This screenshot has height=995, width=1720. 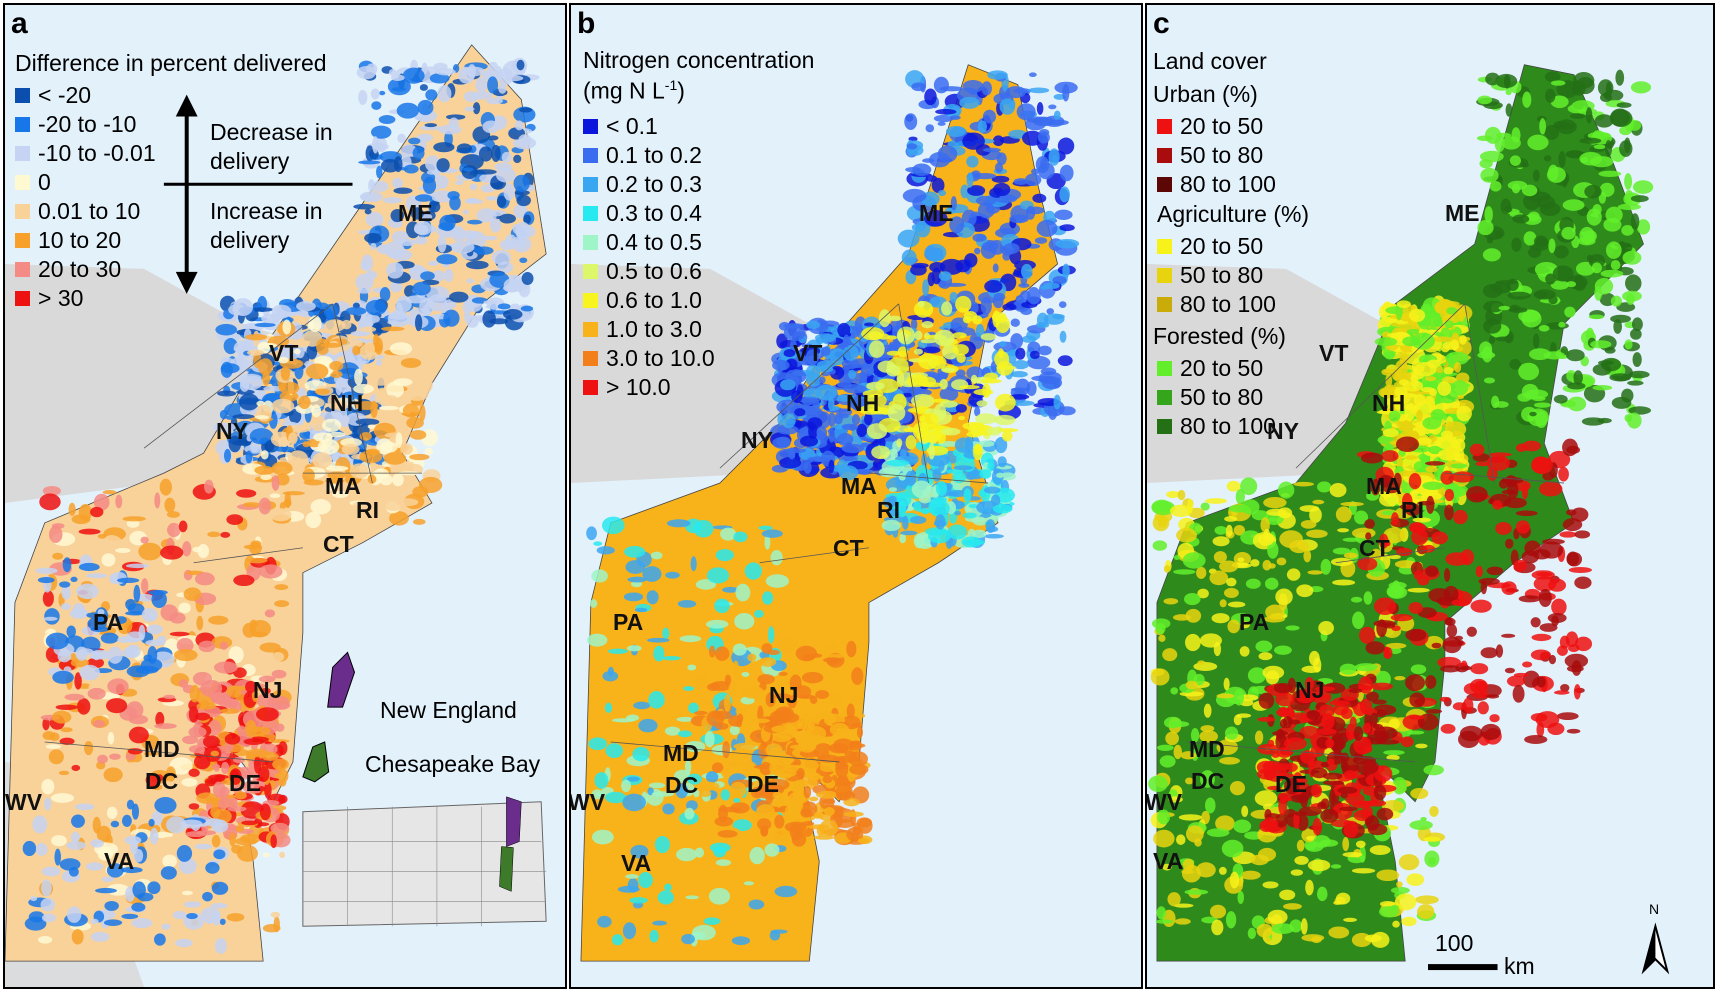 What do you see at coordinates (1384, 486) in the screenshot?
I see `state-label-ma-c: MA` at bounding box center [1384, 486].